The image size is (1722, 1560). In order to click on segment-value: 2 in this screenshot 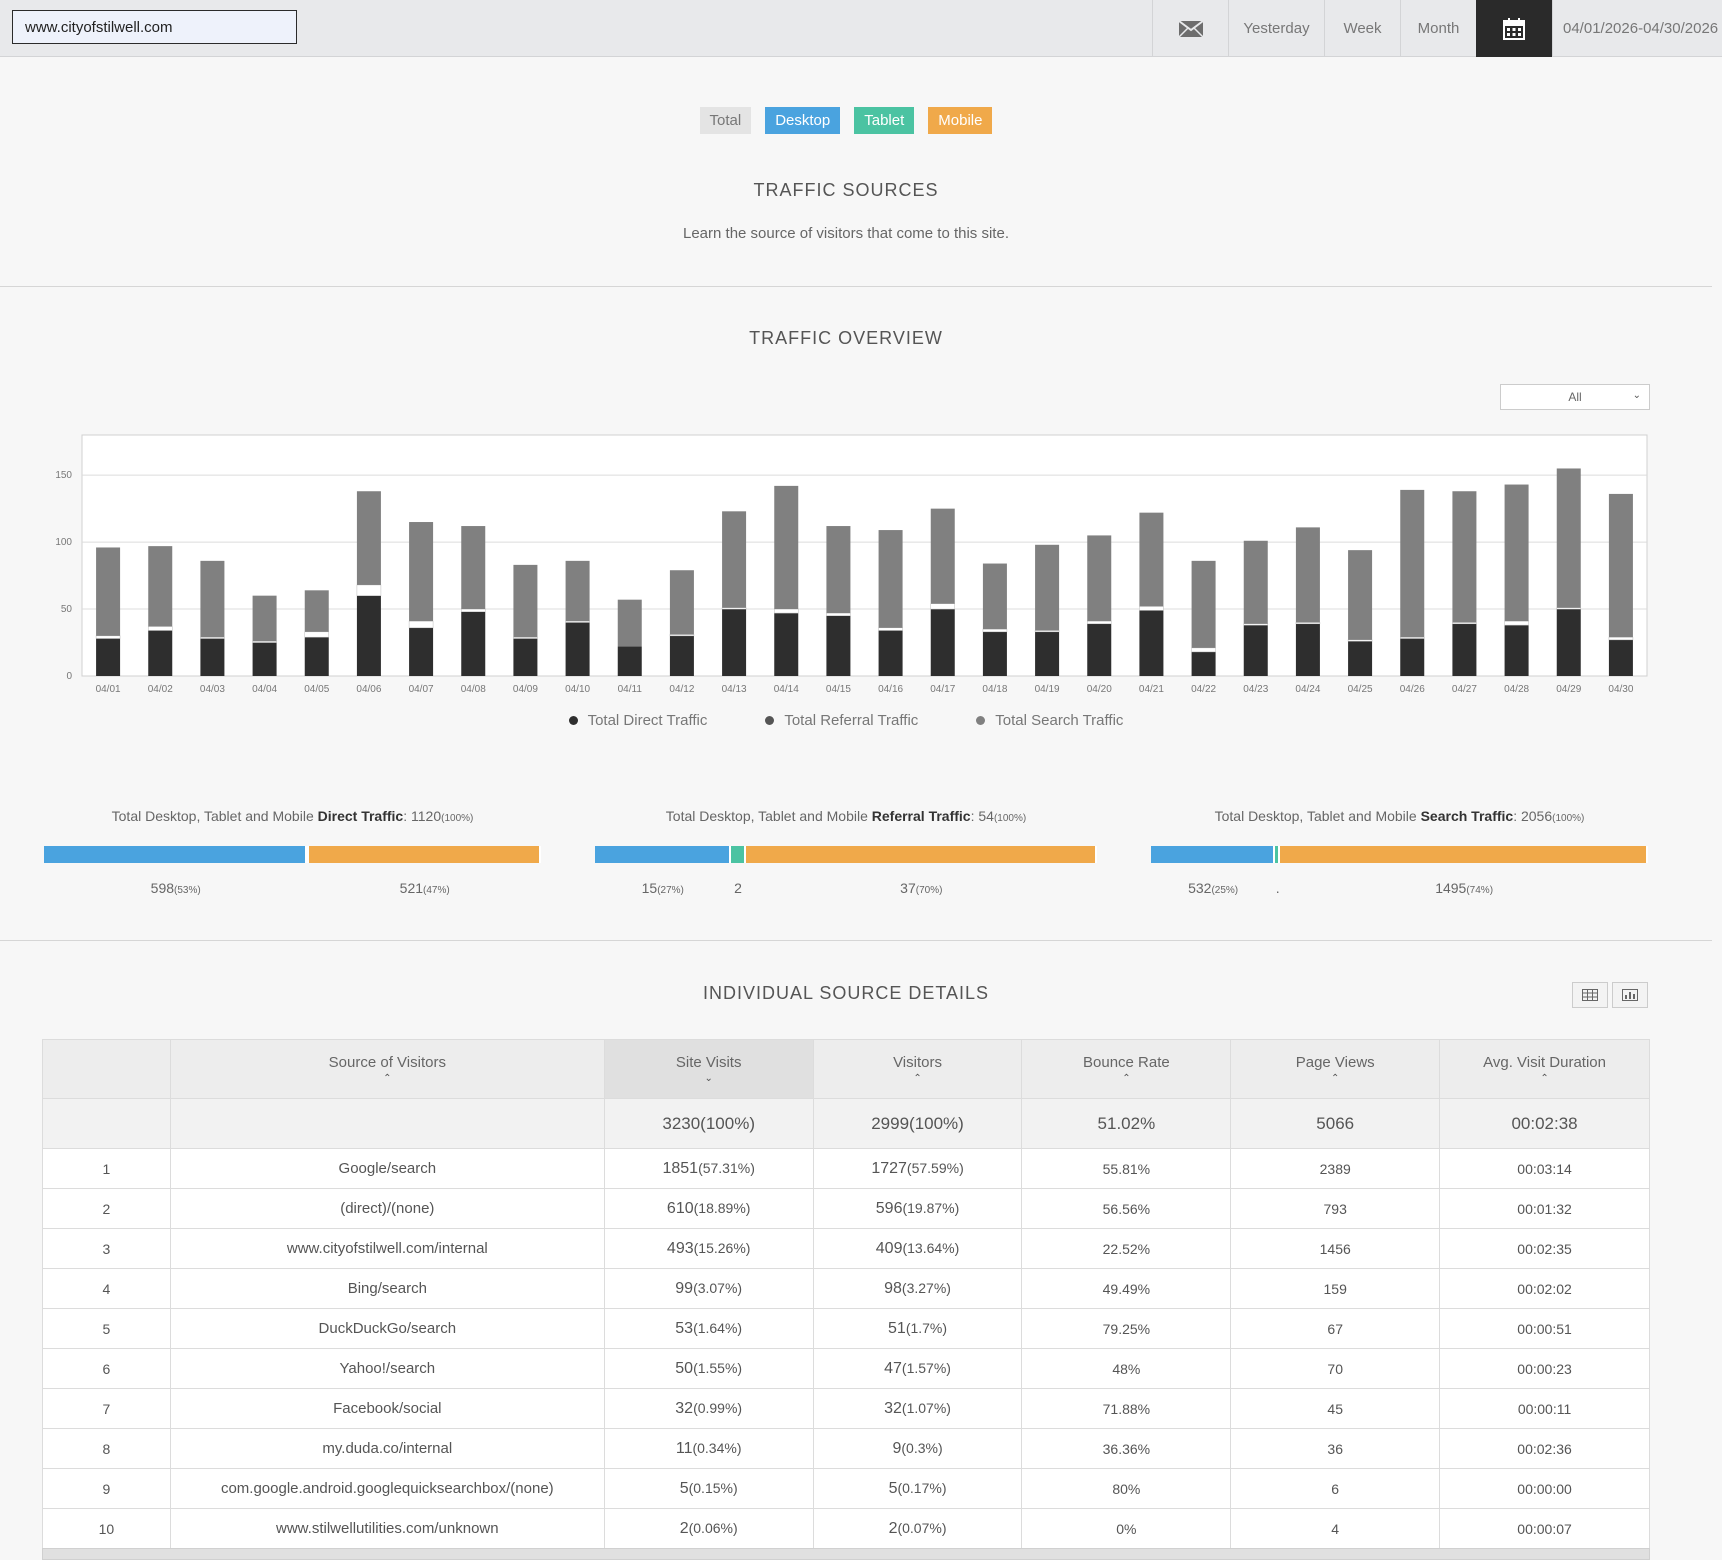, I will do `click(738, 888)`.